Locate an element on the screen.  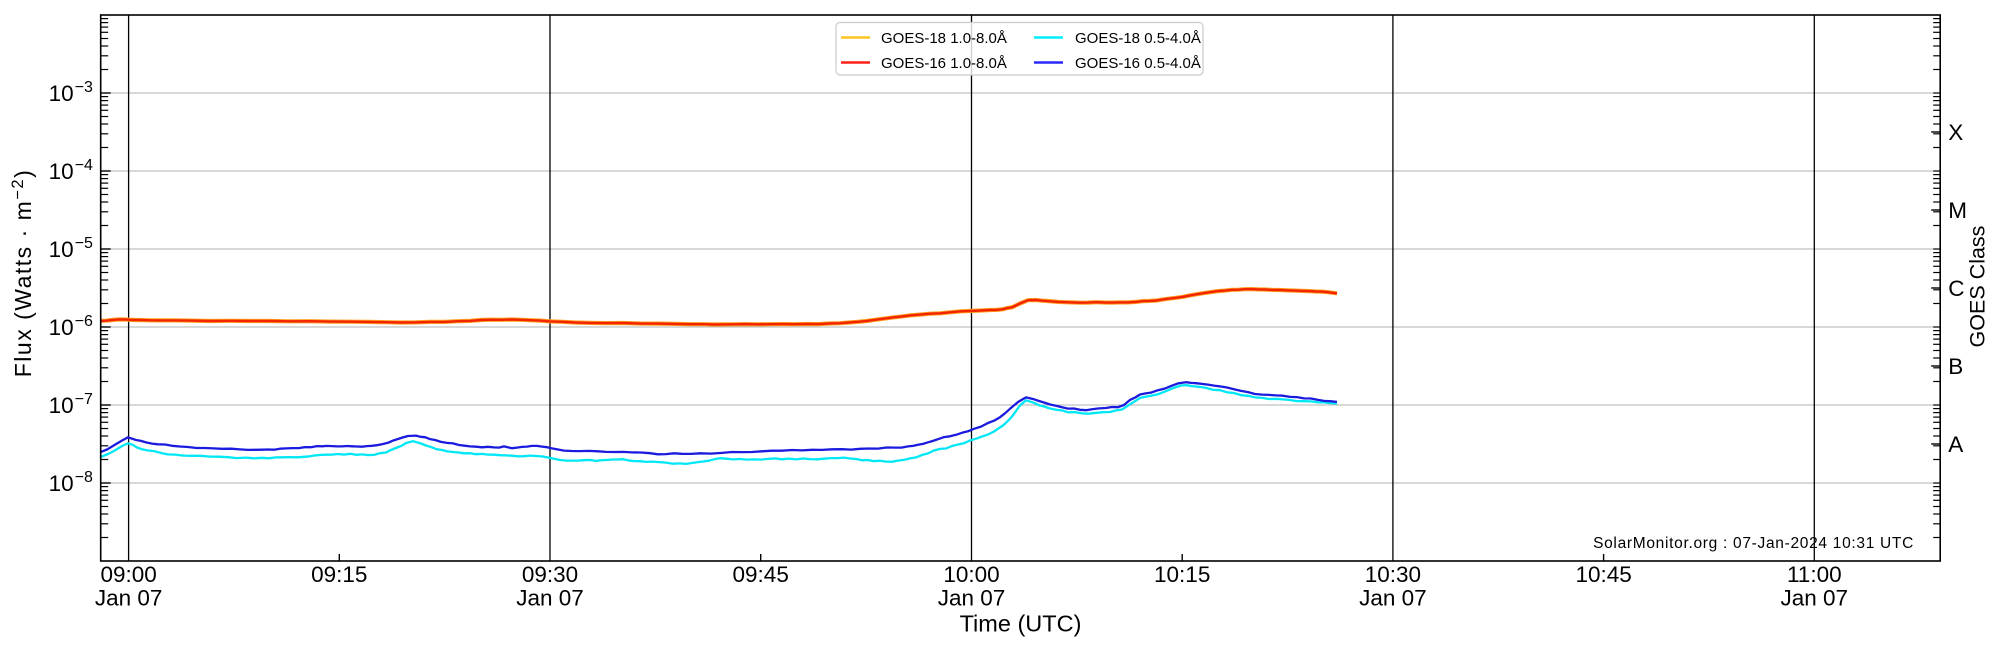
svg-text: 10:30 is located at coordinates (1393, 574).